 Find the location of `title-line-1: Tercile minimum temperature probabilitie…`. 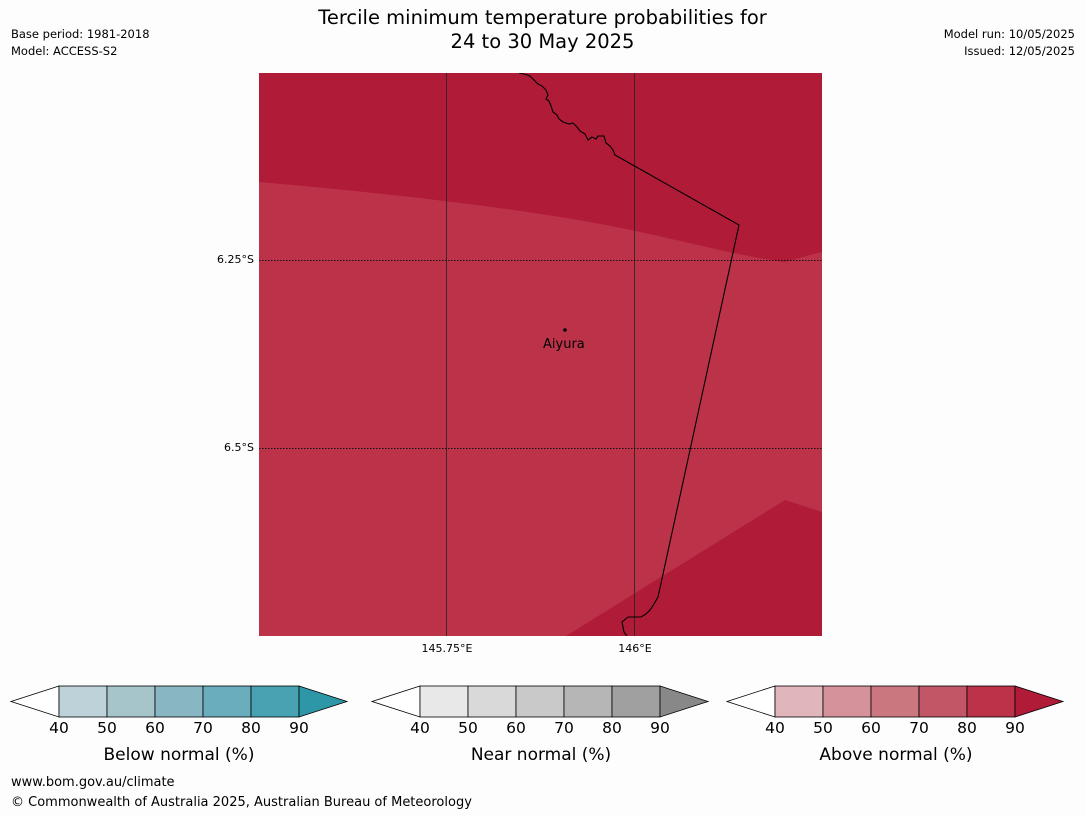

title-line-1: Tercile minimum temperature probabilitie… is located at coordinates (542, 17).